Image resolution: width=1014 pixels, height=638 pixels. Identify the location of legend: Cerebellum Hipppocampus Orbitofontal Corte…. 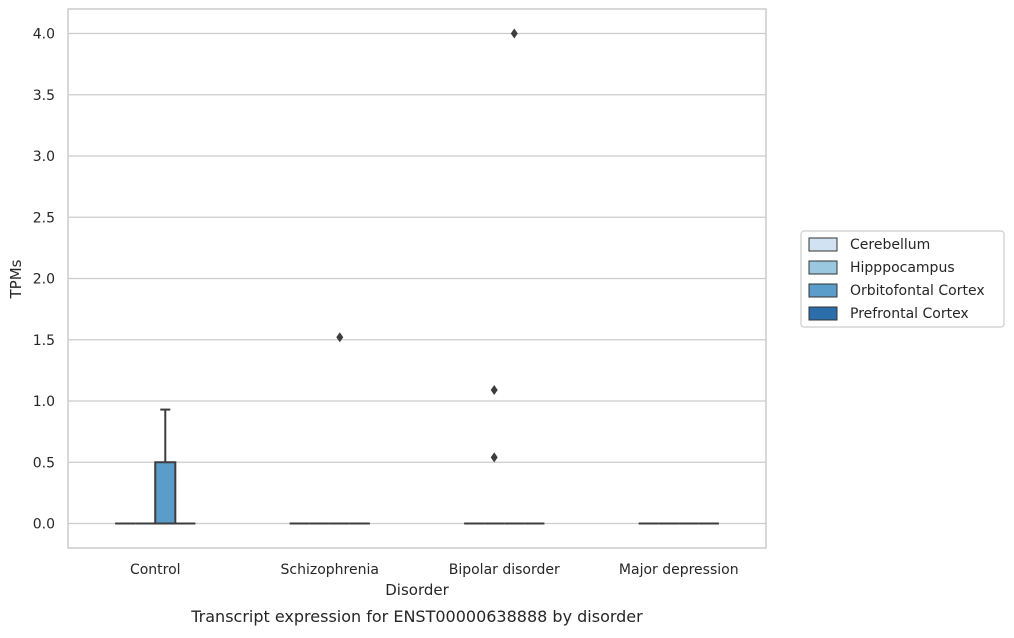
(902, 279).